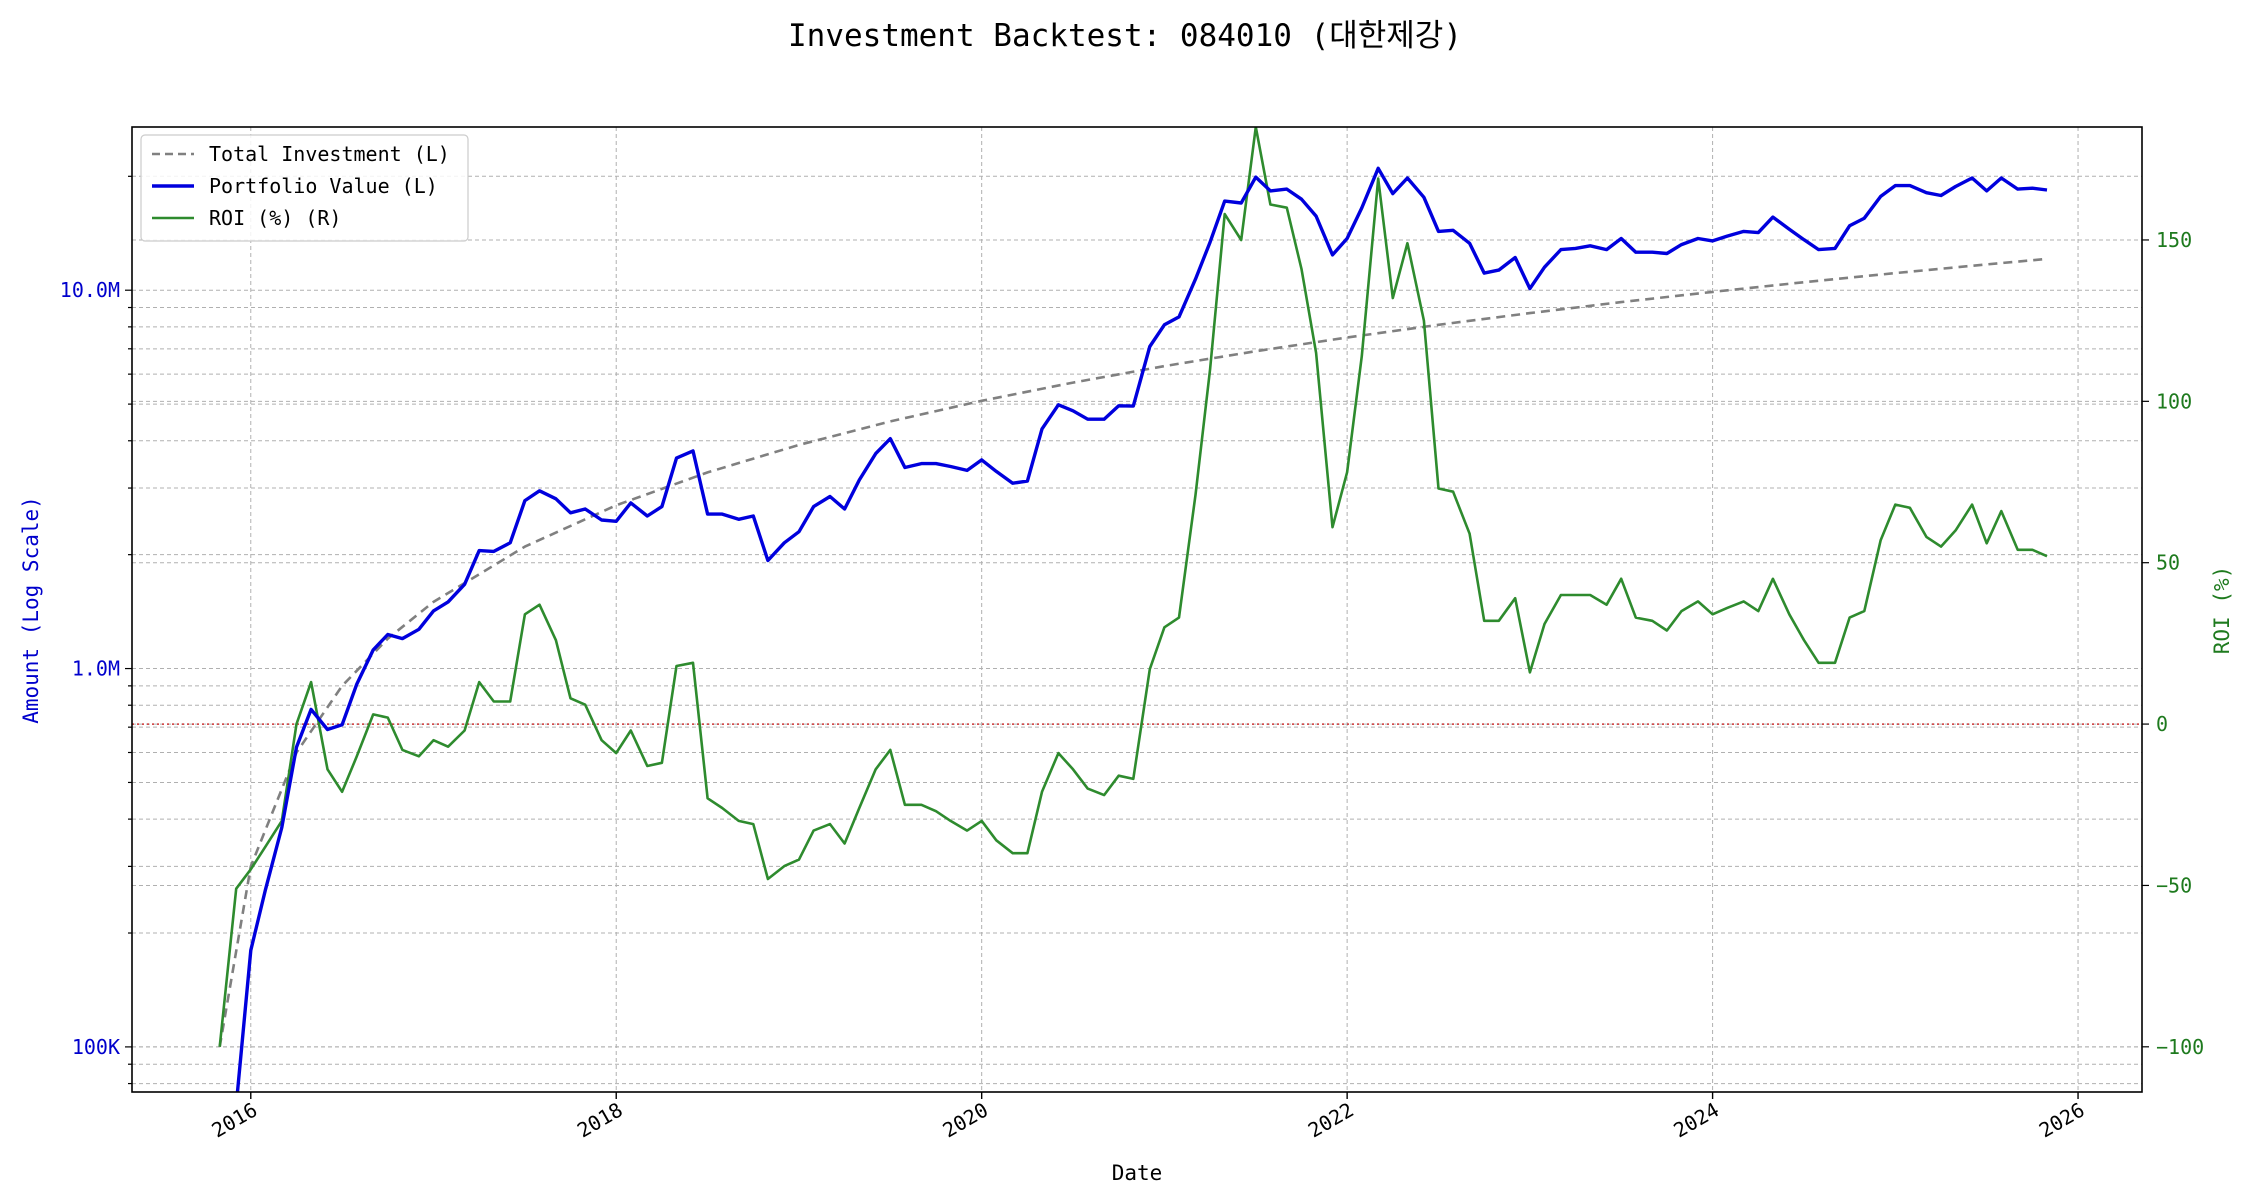  Describe the element at coordinates (965, 1120) in the screenshot. I see `x-tick-label-2020: 2020` at that location.